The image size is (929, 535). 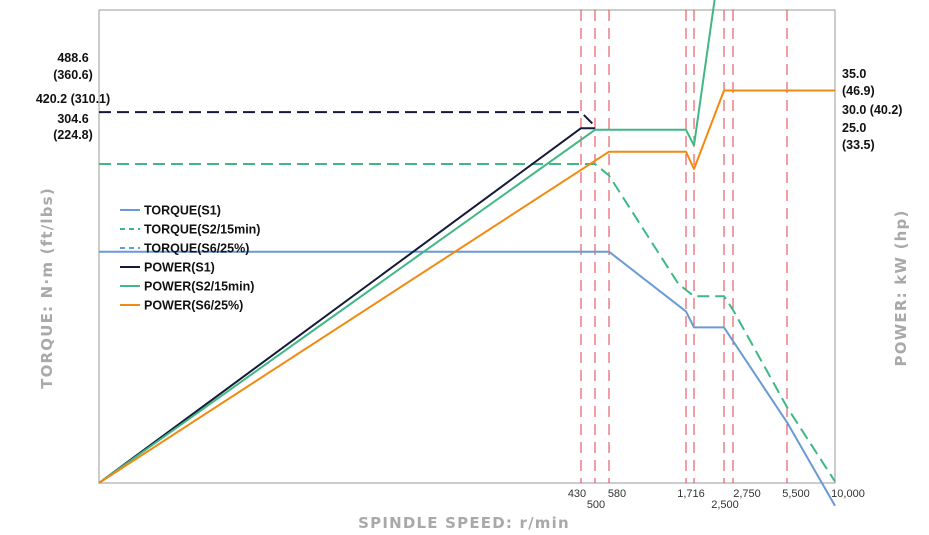 I want to click on right-value-labels: 35.0 (46.9) 30.0 (40.2) 25.0 (33.5), so click(x=872, y=109).